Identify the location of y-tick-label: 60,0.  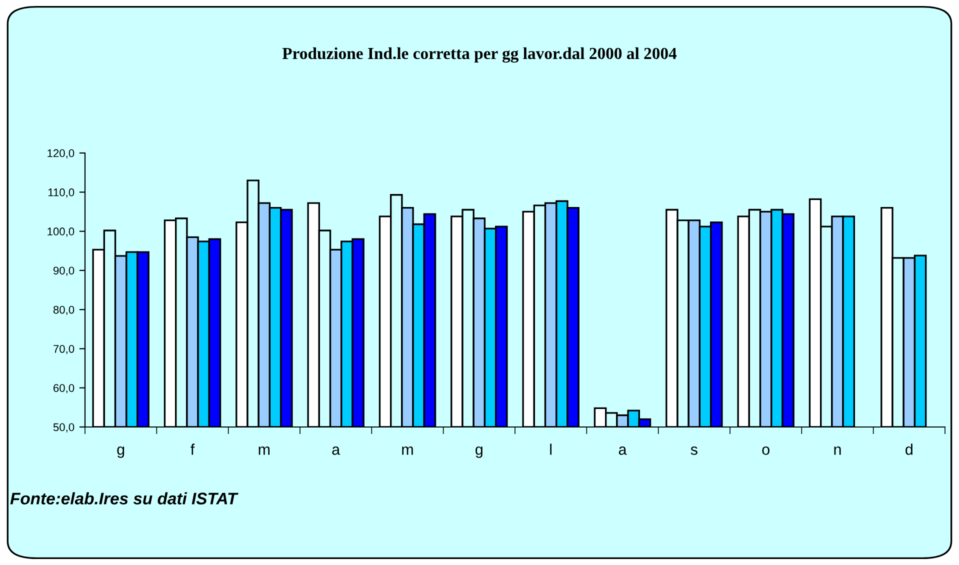
(64, 389).